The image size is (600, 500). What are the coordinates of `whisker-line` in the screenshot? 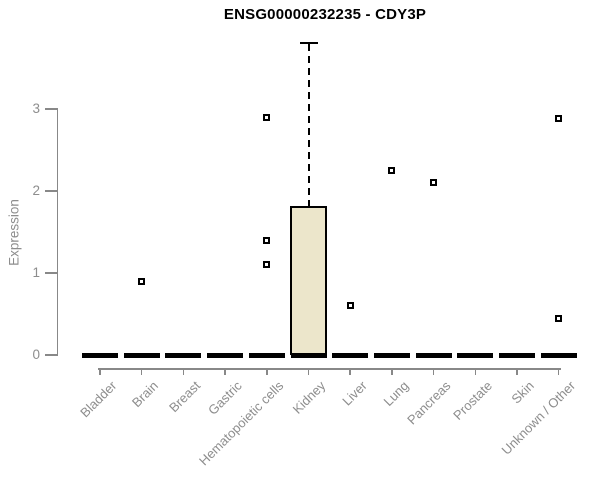 It's located at (308, 124).